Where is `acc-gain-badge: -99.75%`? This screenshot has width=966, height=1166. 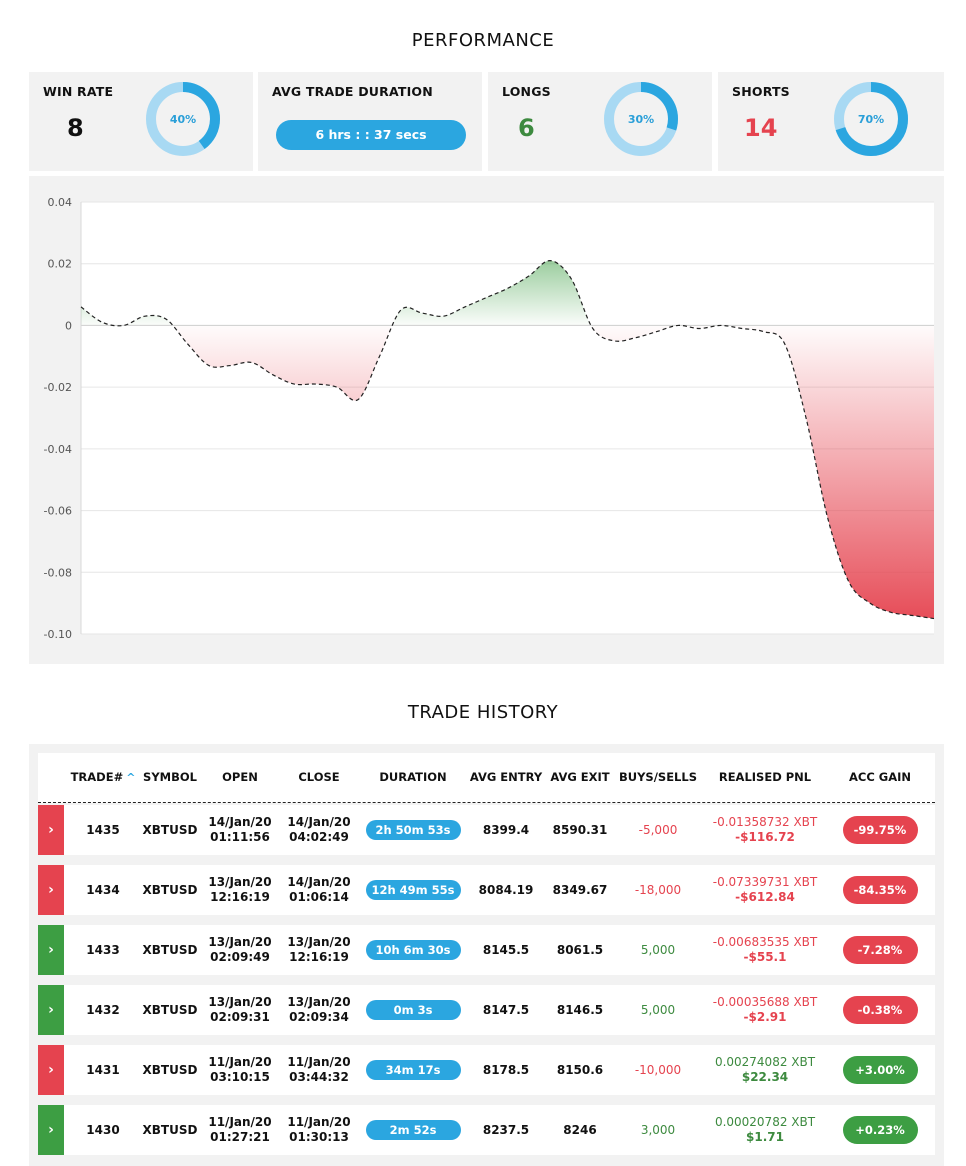 acc-gain-badge: -99.75% is located at coordinates (880, 830).